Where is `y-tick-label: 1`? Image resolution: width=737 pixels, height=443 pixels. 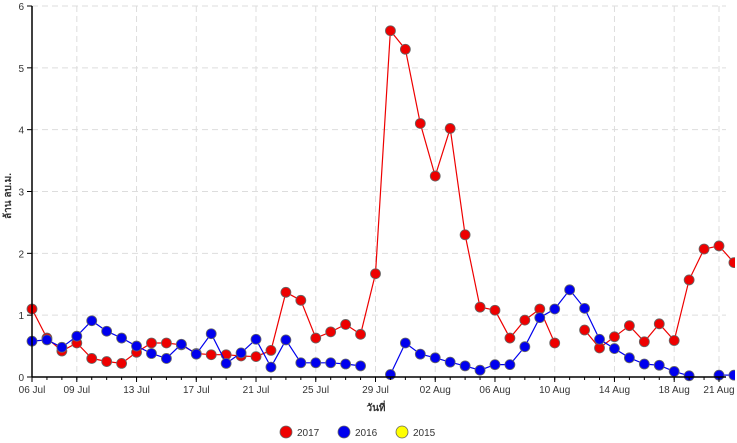 y-tick-label: 1 is located at coordinates (21, 316).